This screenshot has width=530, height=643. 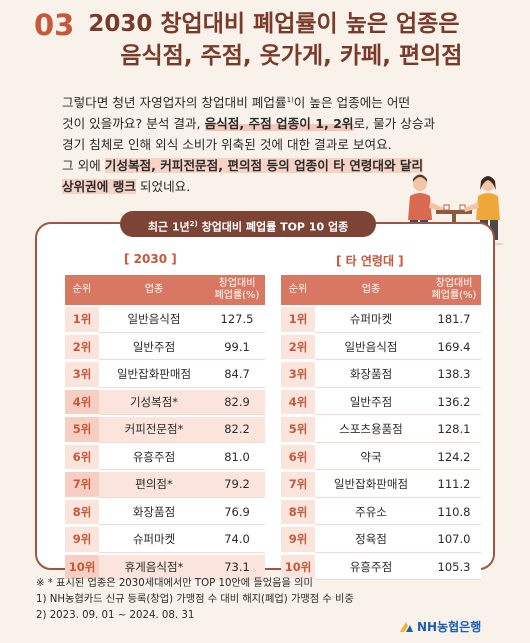 I want to click on table-row: 9위 슈퍼마켓 74.0, so click(x=165, y=540).